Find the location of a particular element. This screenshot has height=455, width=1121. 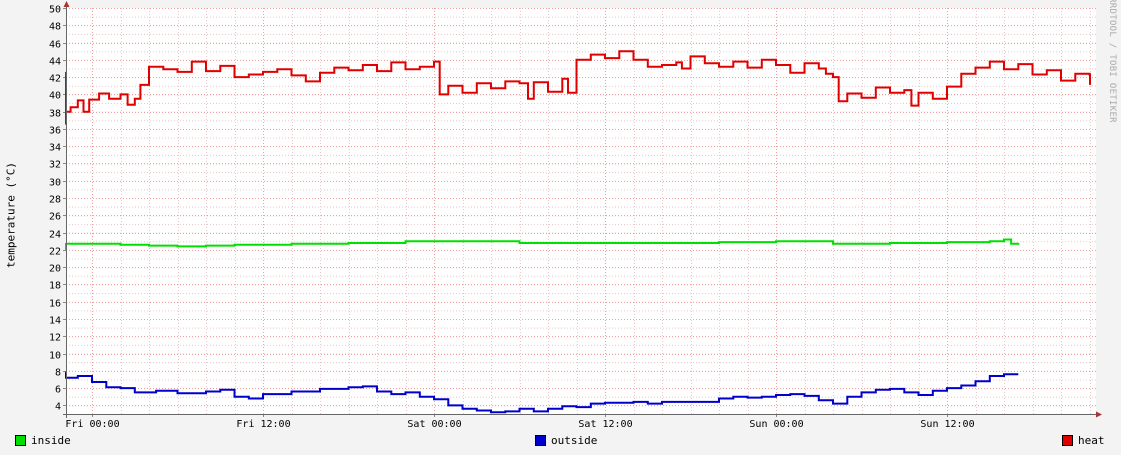

y-tick-label: 4 is located at coordinates (58, 407).